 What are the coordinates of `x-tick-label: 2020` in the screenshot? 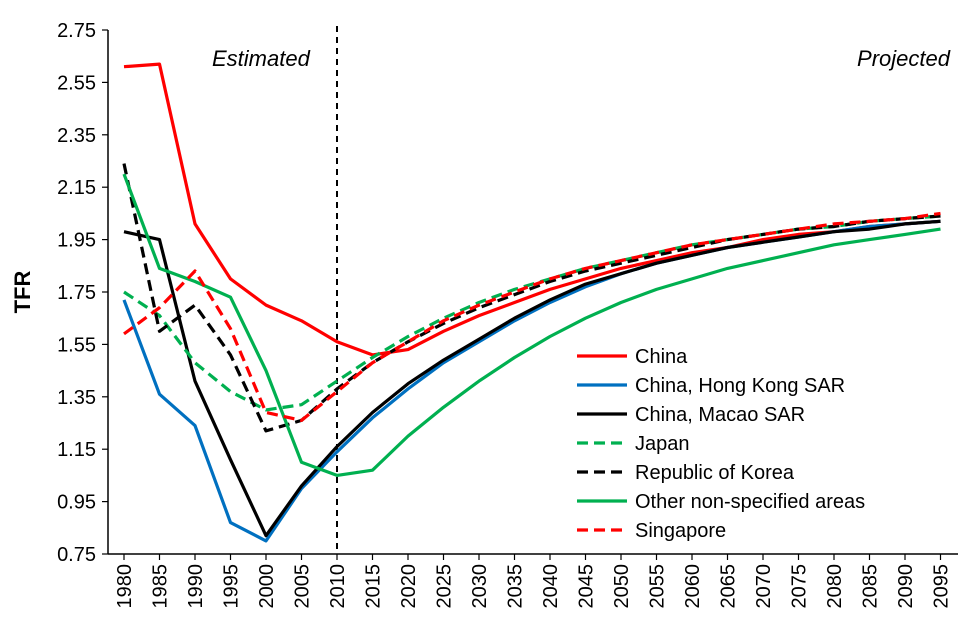 It's located at (409, 586).